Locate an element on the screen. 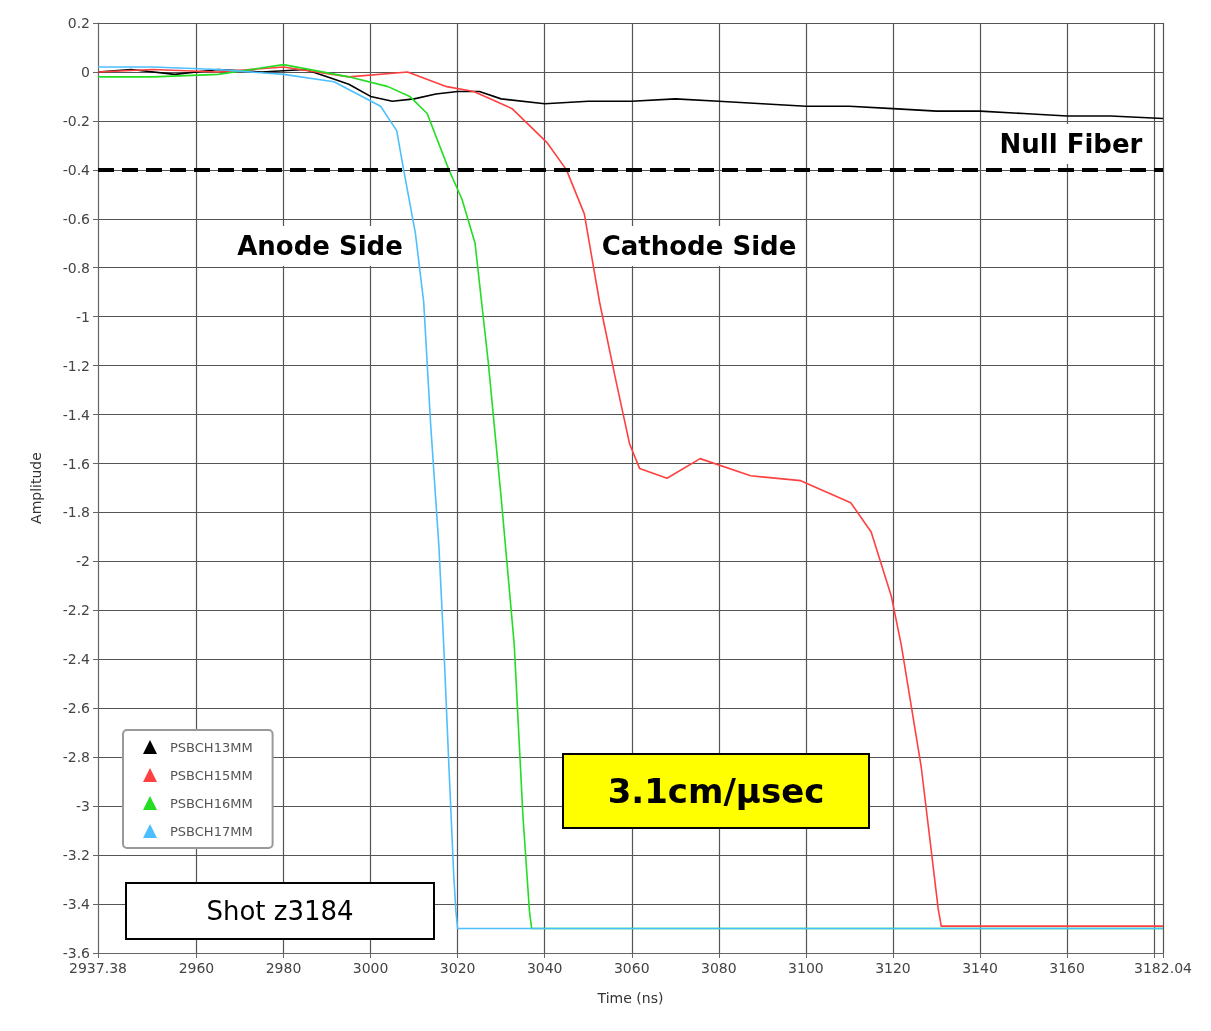 The width and height of the screenshot is (1211, 1031). y-tick-label: -1 is located at coordinates (83, 316).